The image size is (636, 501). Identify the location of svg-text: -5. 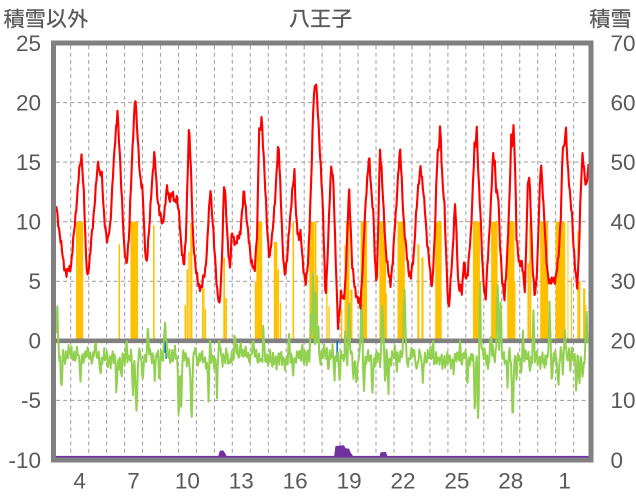
(31, 400).